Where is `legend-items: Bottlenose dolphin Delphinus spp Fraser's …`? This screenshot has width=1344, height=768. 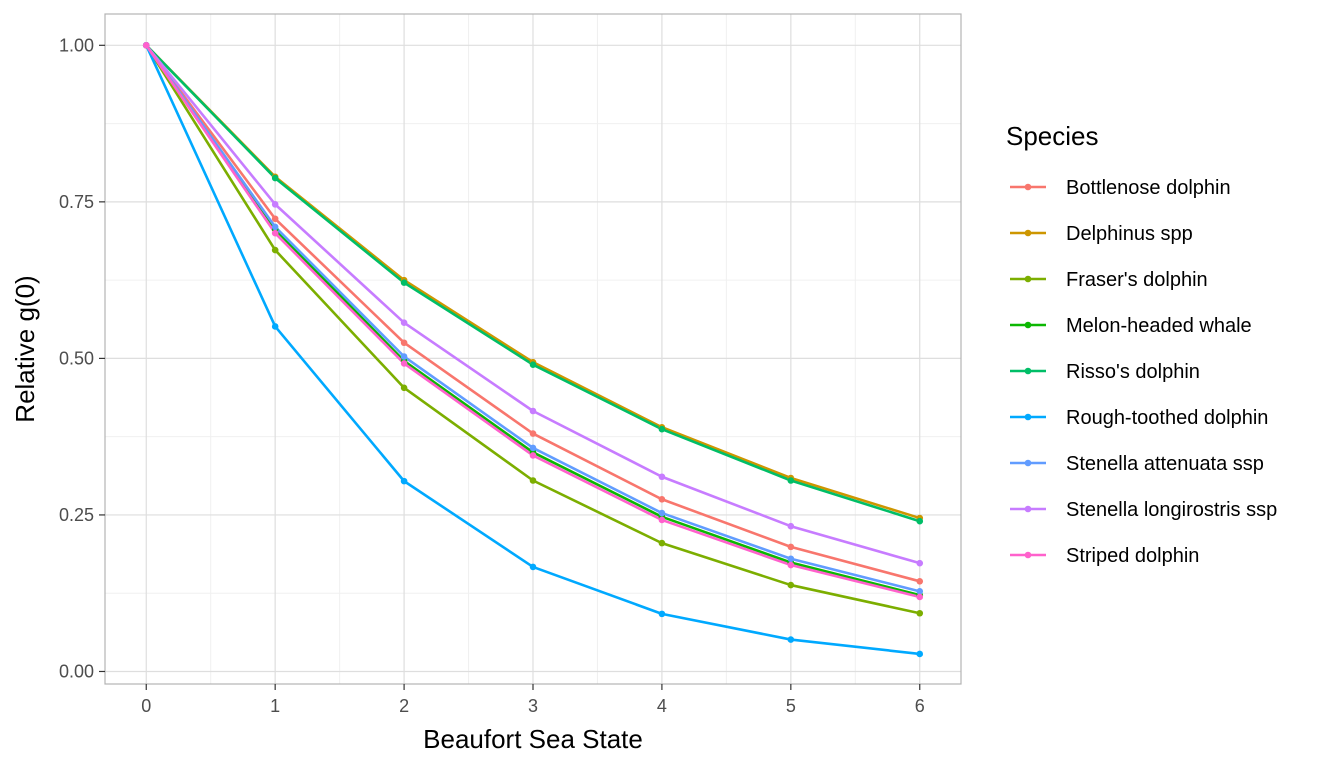
legend-items: Bottlenose dolphin Delphinus spp Fraser's … is located at coordinates (1143, 372).